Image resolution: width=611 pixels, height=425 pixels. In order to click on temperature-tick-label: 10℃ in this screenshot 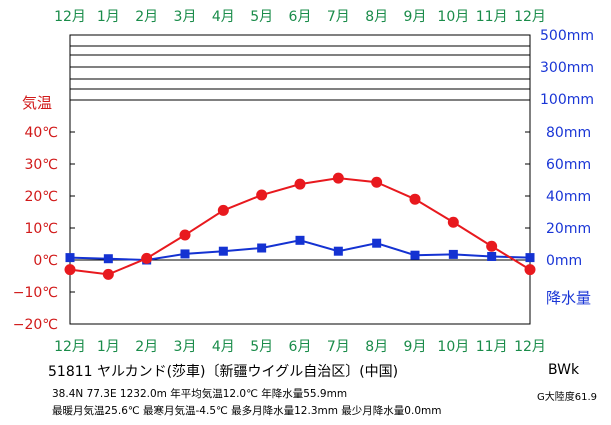, I will do `click(41, 229)`.